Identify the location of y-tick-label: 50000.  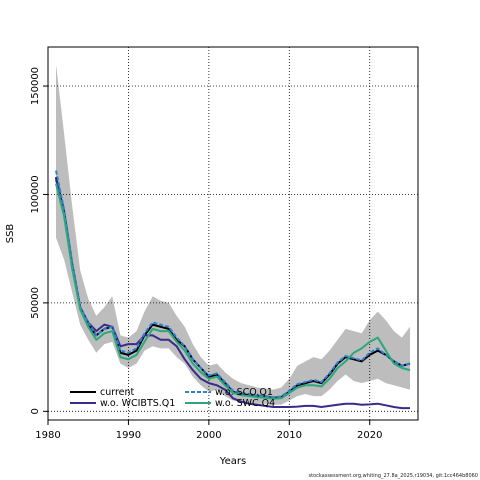
(35, 303).